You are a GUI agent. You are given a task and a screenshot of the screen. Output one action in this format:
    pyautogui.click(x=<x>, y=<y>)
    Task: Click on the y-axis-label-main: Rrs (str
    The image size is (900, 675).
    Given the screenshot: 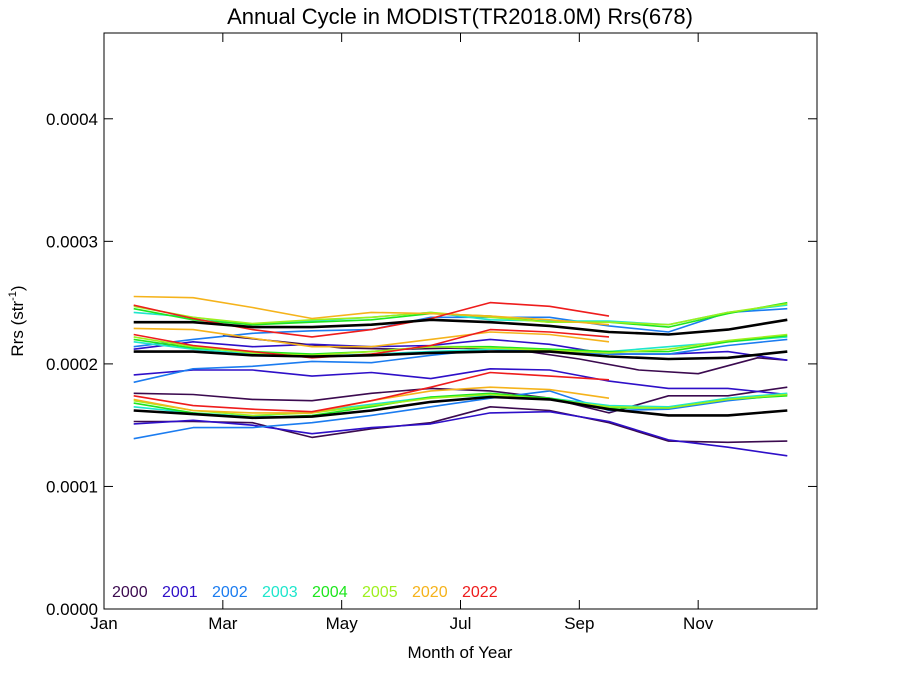 What is the action you would take?
    pyautogui.click(x=17, y=329)
    